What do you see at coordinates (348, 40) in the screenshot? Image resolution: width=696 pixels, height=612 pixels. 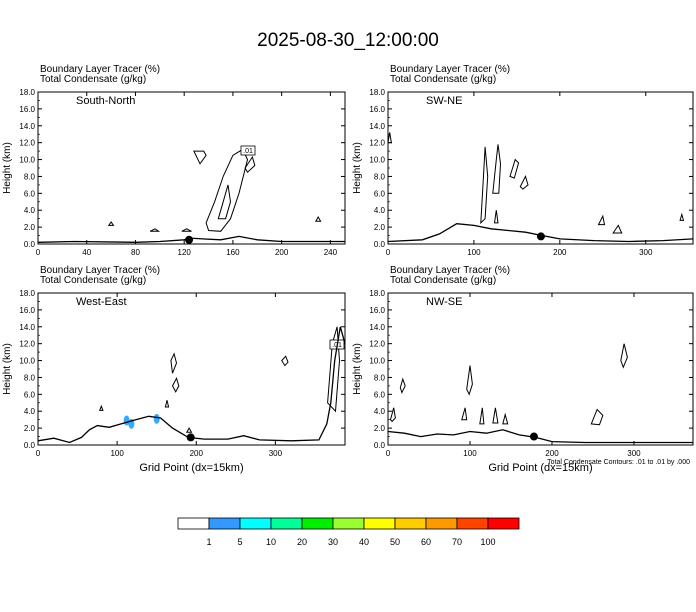 I see `figure-title: 2025-08-30_12:00:00` at bounding box center [348, 40].